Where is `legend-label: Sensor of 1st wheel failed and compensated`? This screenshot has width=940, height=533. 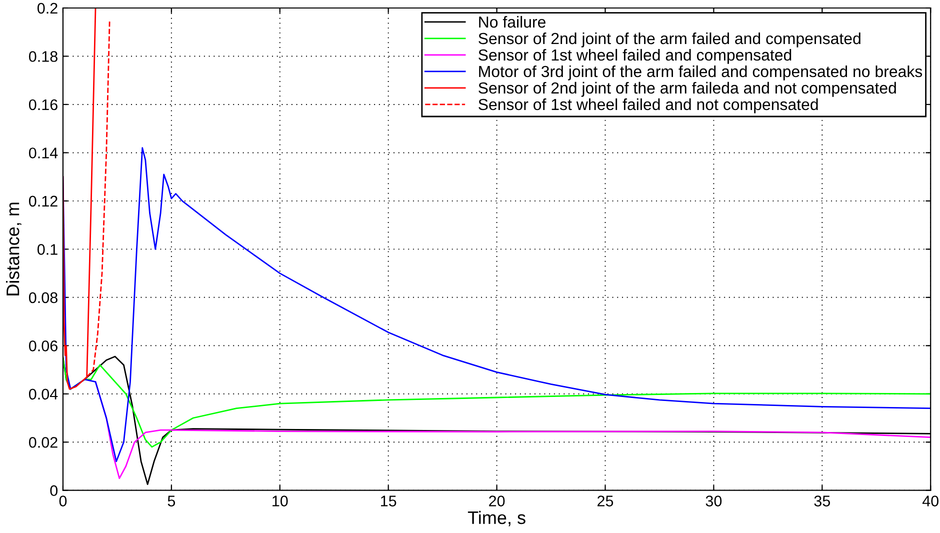 legend-label: Sensor of 1st wheel failed and compensated is located at coordinates (635, 56).